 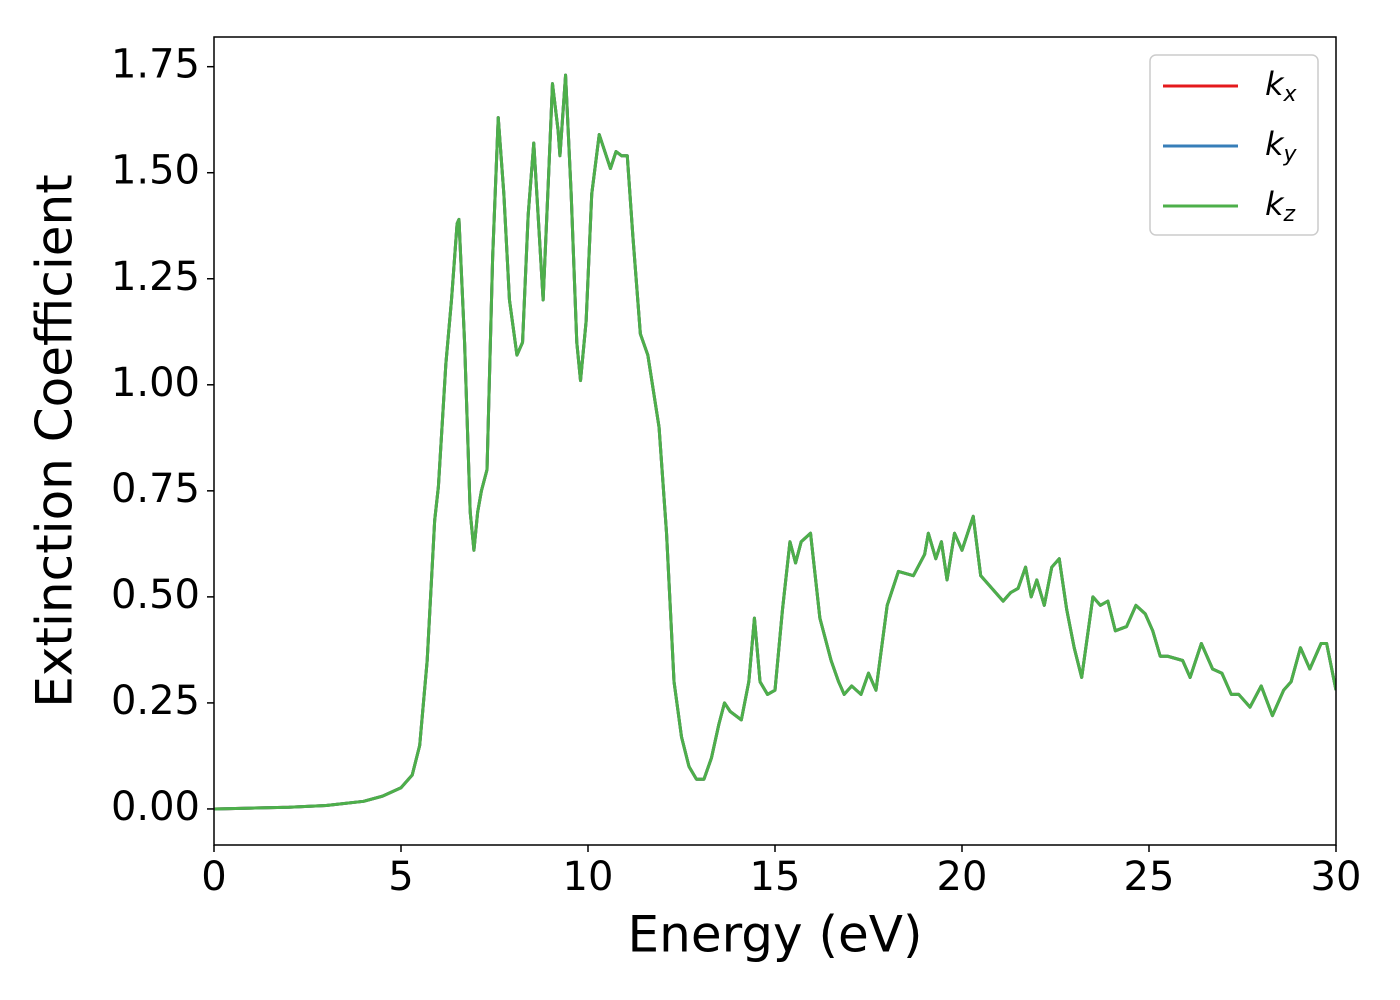 I want to click on x-tick-label: 5, so click(x=400, y=877).